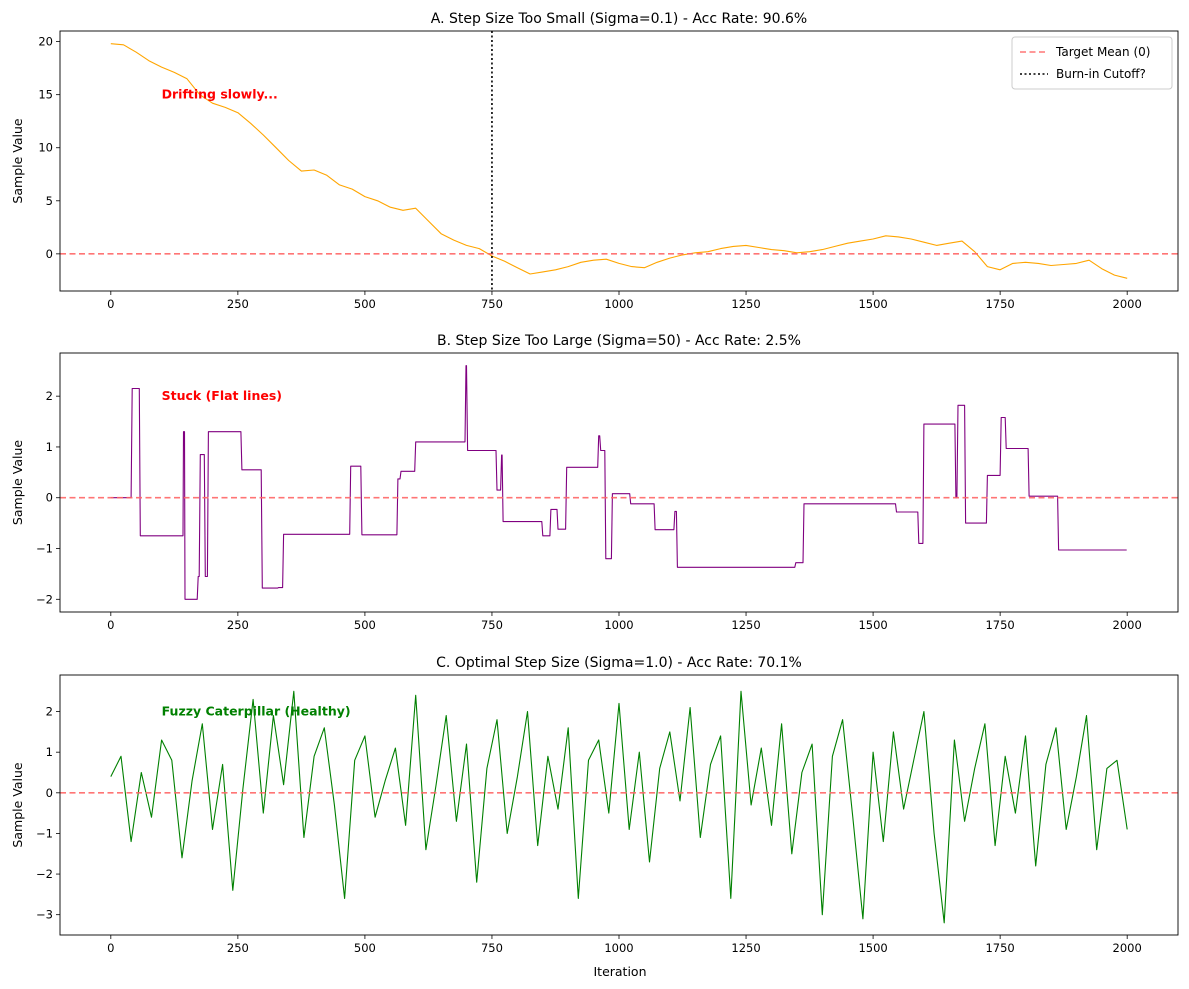 The height and width of the screenshot is (989, 1189). I want to click on legend-frame, so click(1092, 63).